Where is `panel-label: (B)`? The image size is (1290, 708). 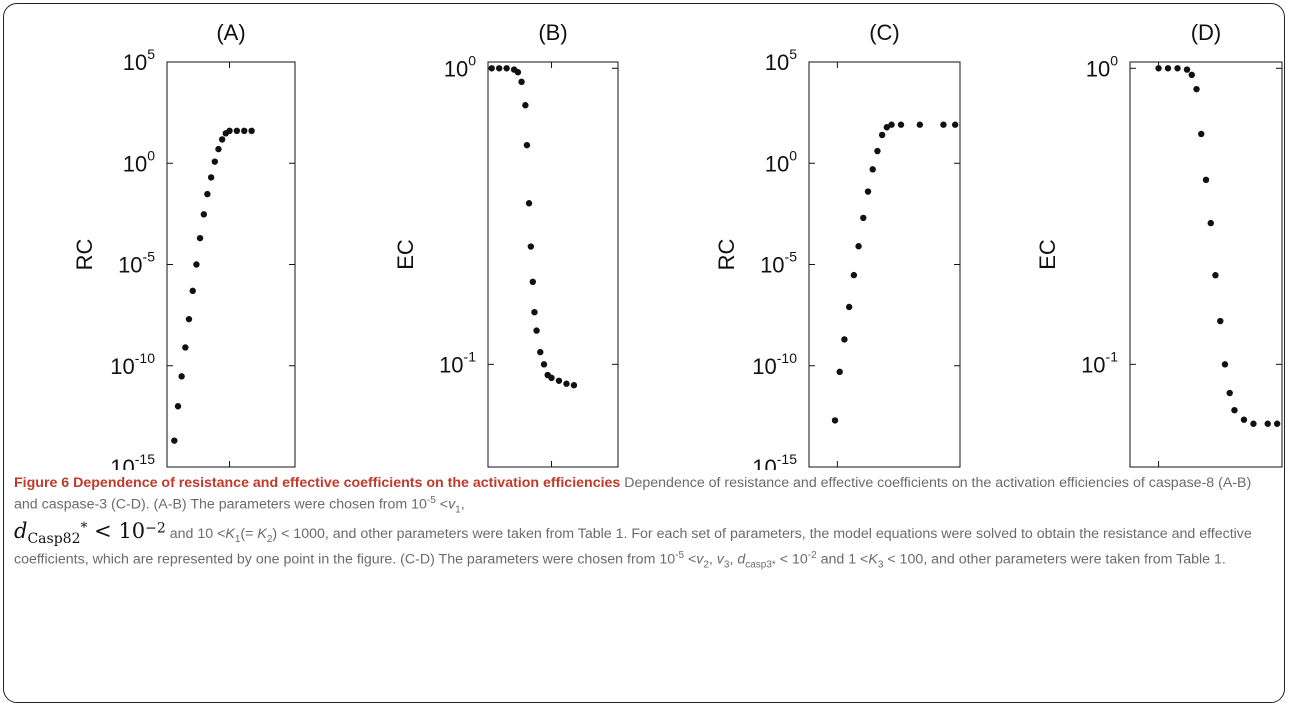 panel-label: (B) is located at coordinates (552, 32).